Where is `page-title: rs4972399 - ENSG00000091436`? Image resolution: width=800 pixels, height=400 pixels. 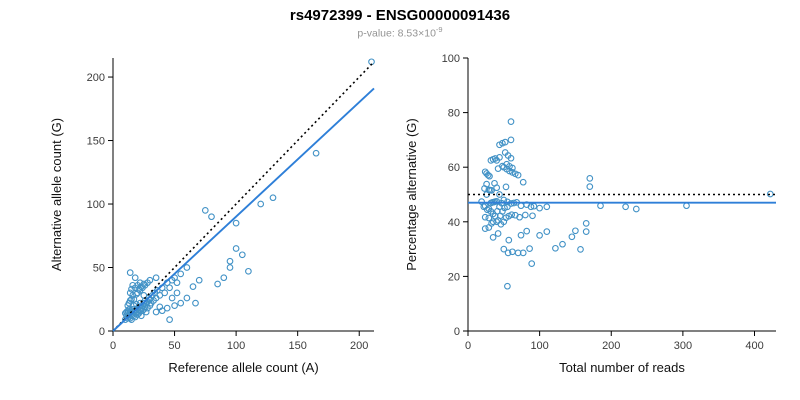
page-title: rs4972399 - ENSG00000091436 is located at coordinates (400, 15).